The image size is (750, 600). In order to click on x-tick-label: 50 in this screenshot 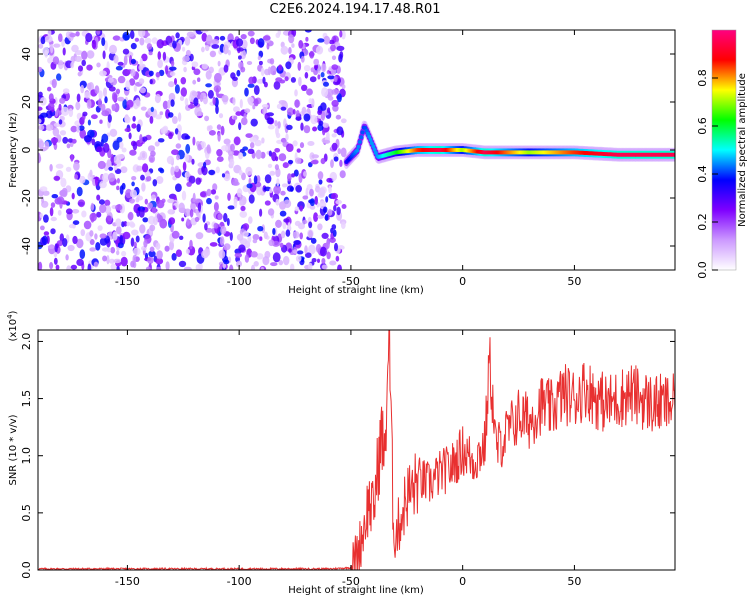, I will do `click(574, 581)`.